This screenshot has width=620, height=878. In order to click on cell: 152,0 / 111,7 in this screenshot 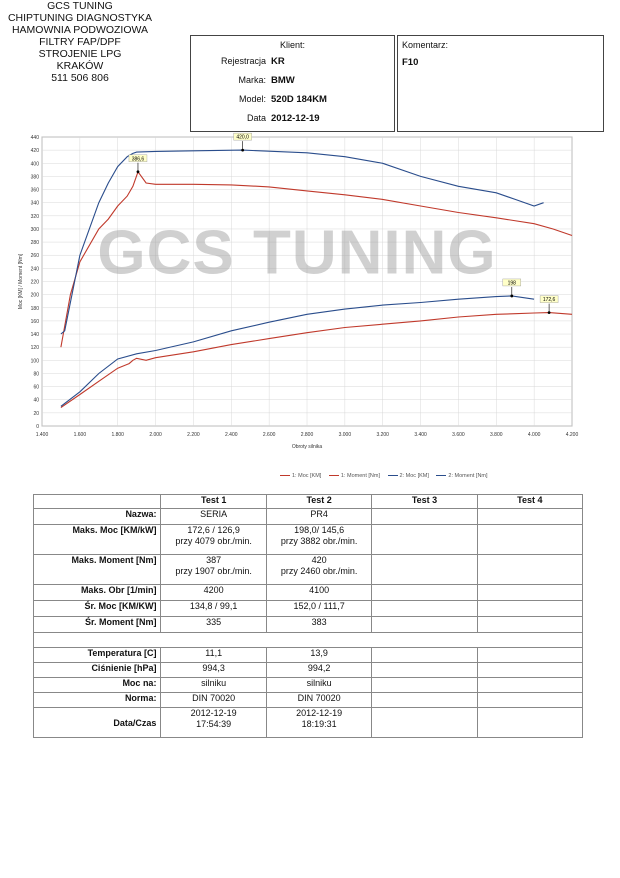, I will do `click(319, 608)`.